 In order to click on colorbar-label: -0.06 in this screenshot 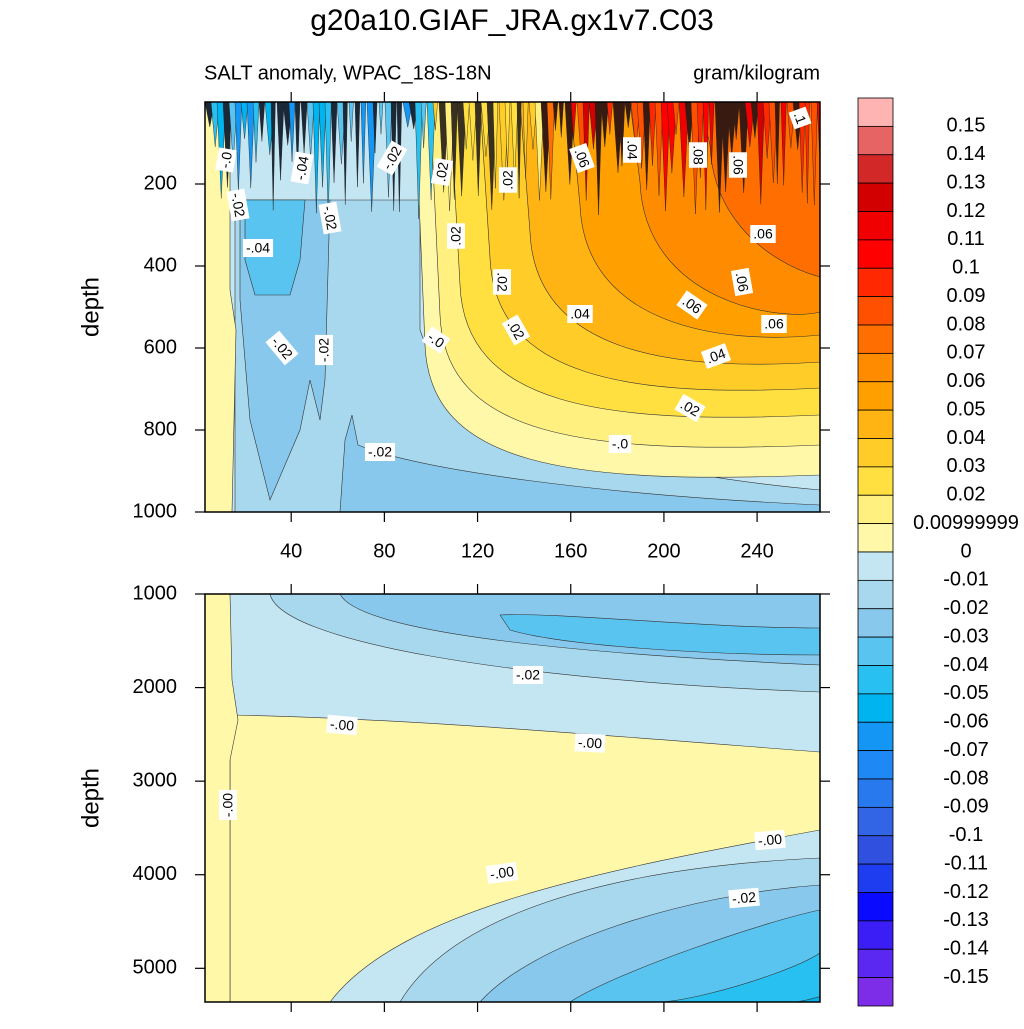, I will do `click(966, 722)`.